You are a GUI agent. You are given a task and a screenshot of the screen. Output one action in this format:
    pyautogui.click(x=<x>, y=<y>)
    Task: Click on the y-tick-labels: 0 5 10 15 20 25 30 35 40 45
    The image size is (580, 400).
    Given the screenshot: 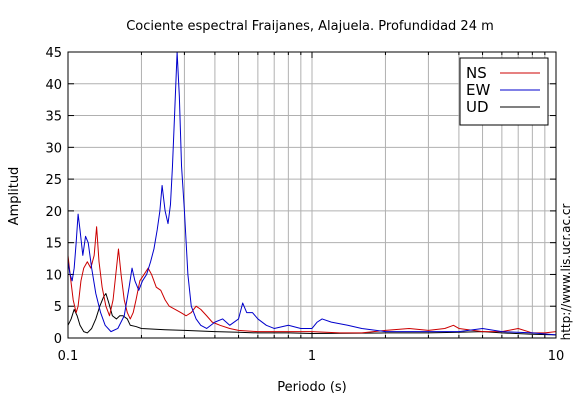 What is the action you would take?
    pyautogui.click(x=53, y=196)
    